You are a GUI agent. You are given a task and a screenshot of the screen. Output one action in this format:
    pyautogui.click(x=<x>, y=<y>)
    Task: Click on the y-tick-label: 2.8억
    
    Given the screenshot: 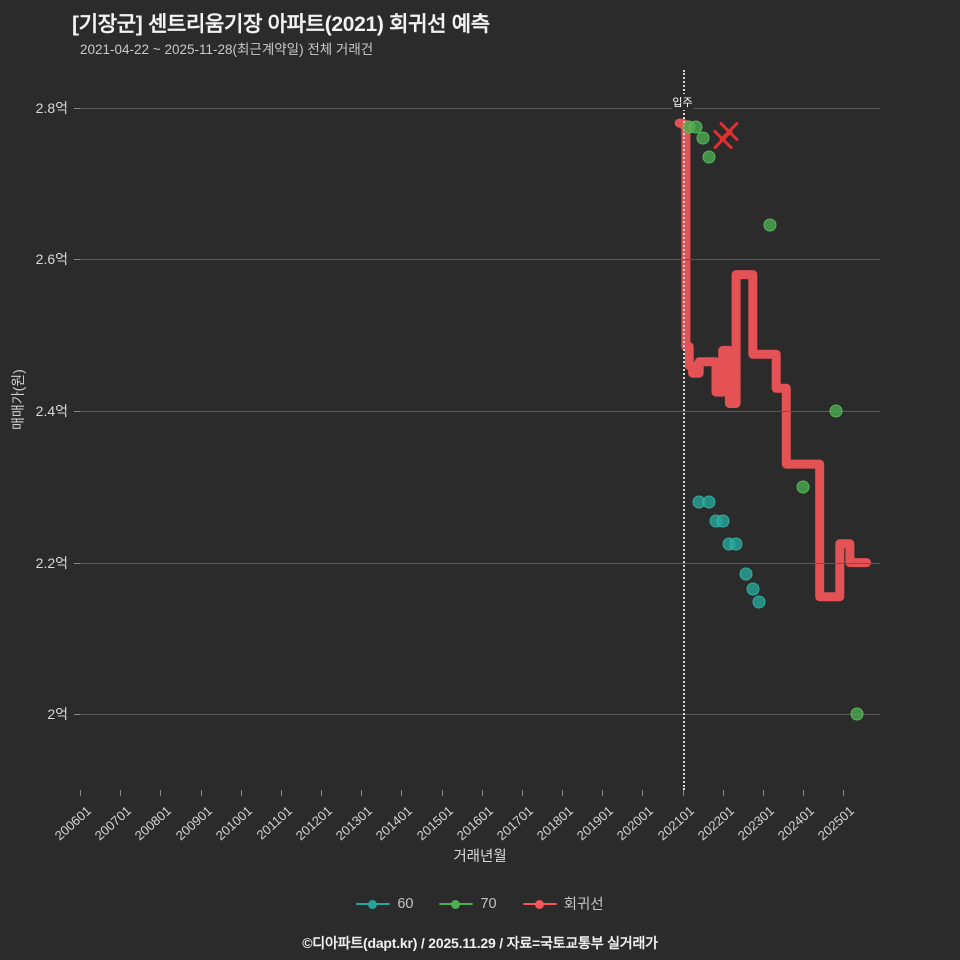 What is the action you would take?
    pyautogui.click(x=51, y=107)
    